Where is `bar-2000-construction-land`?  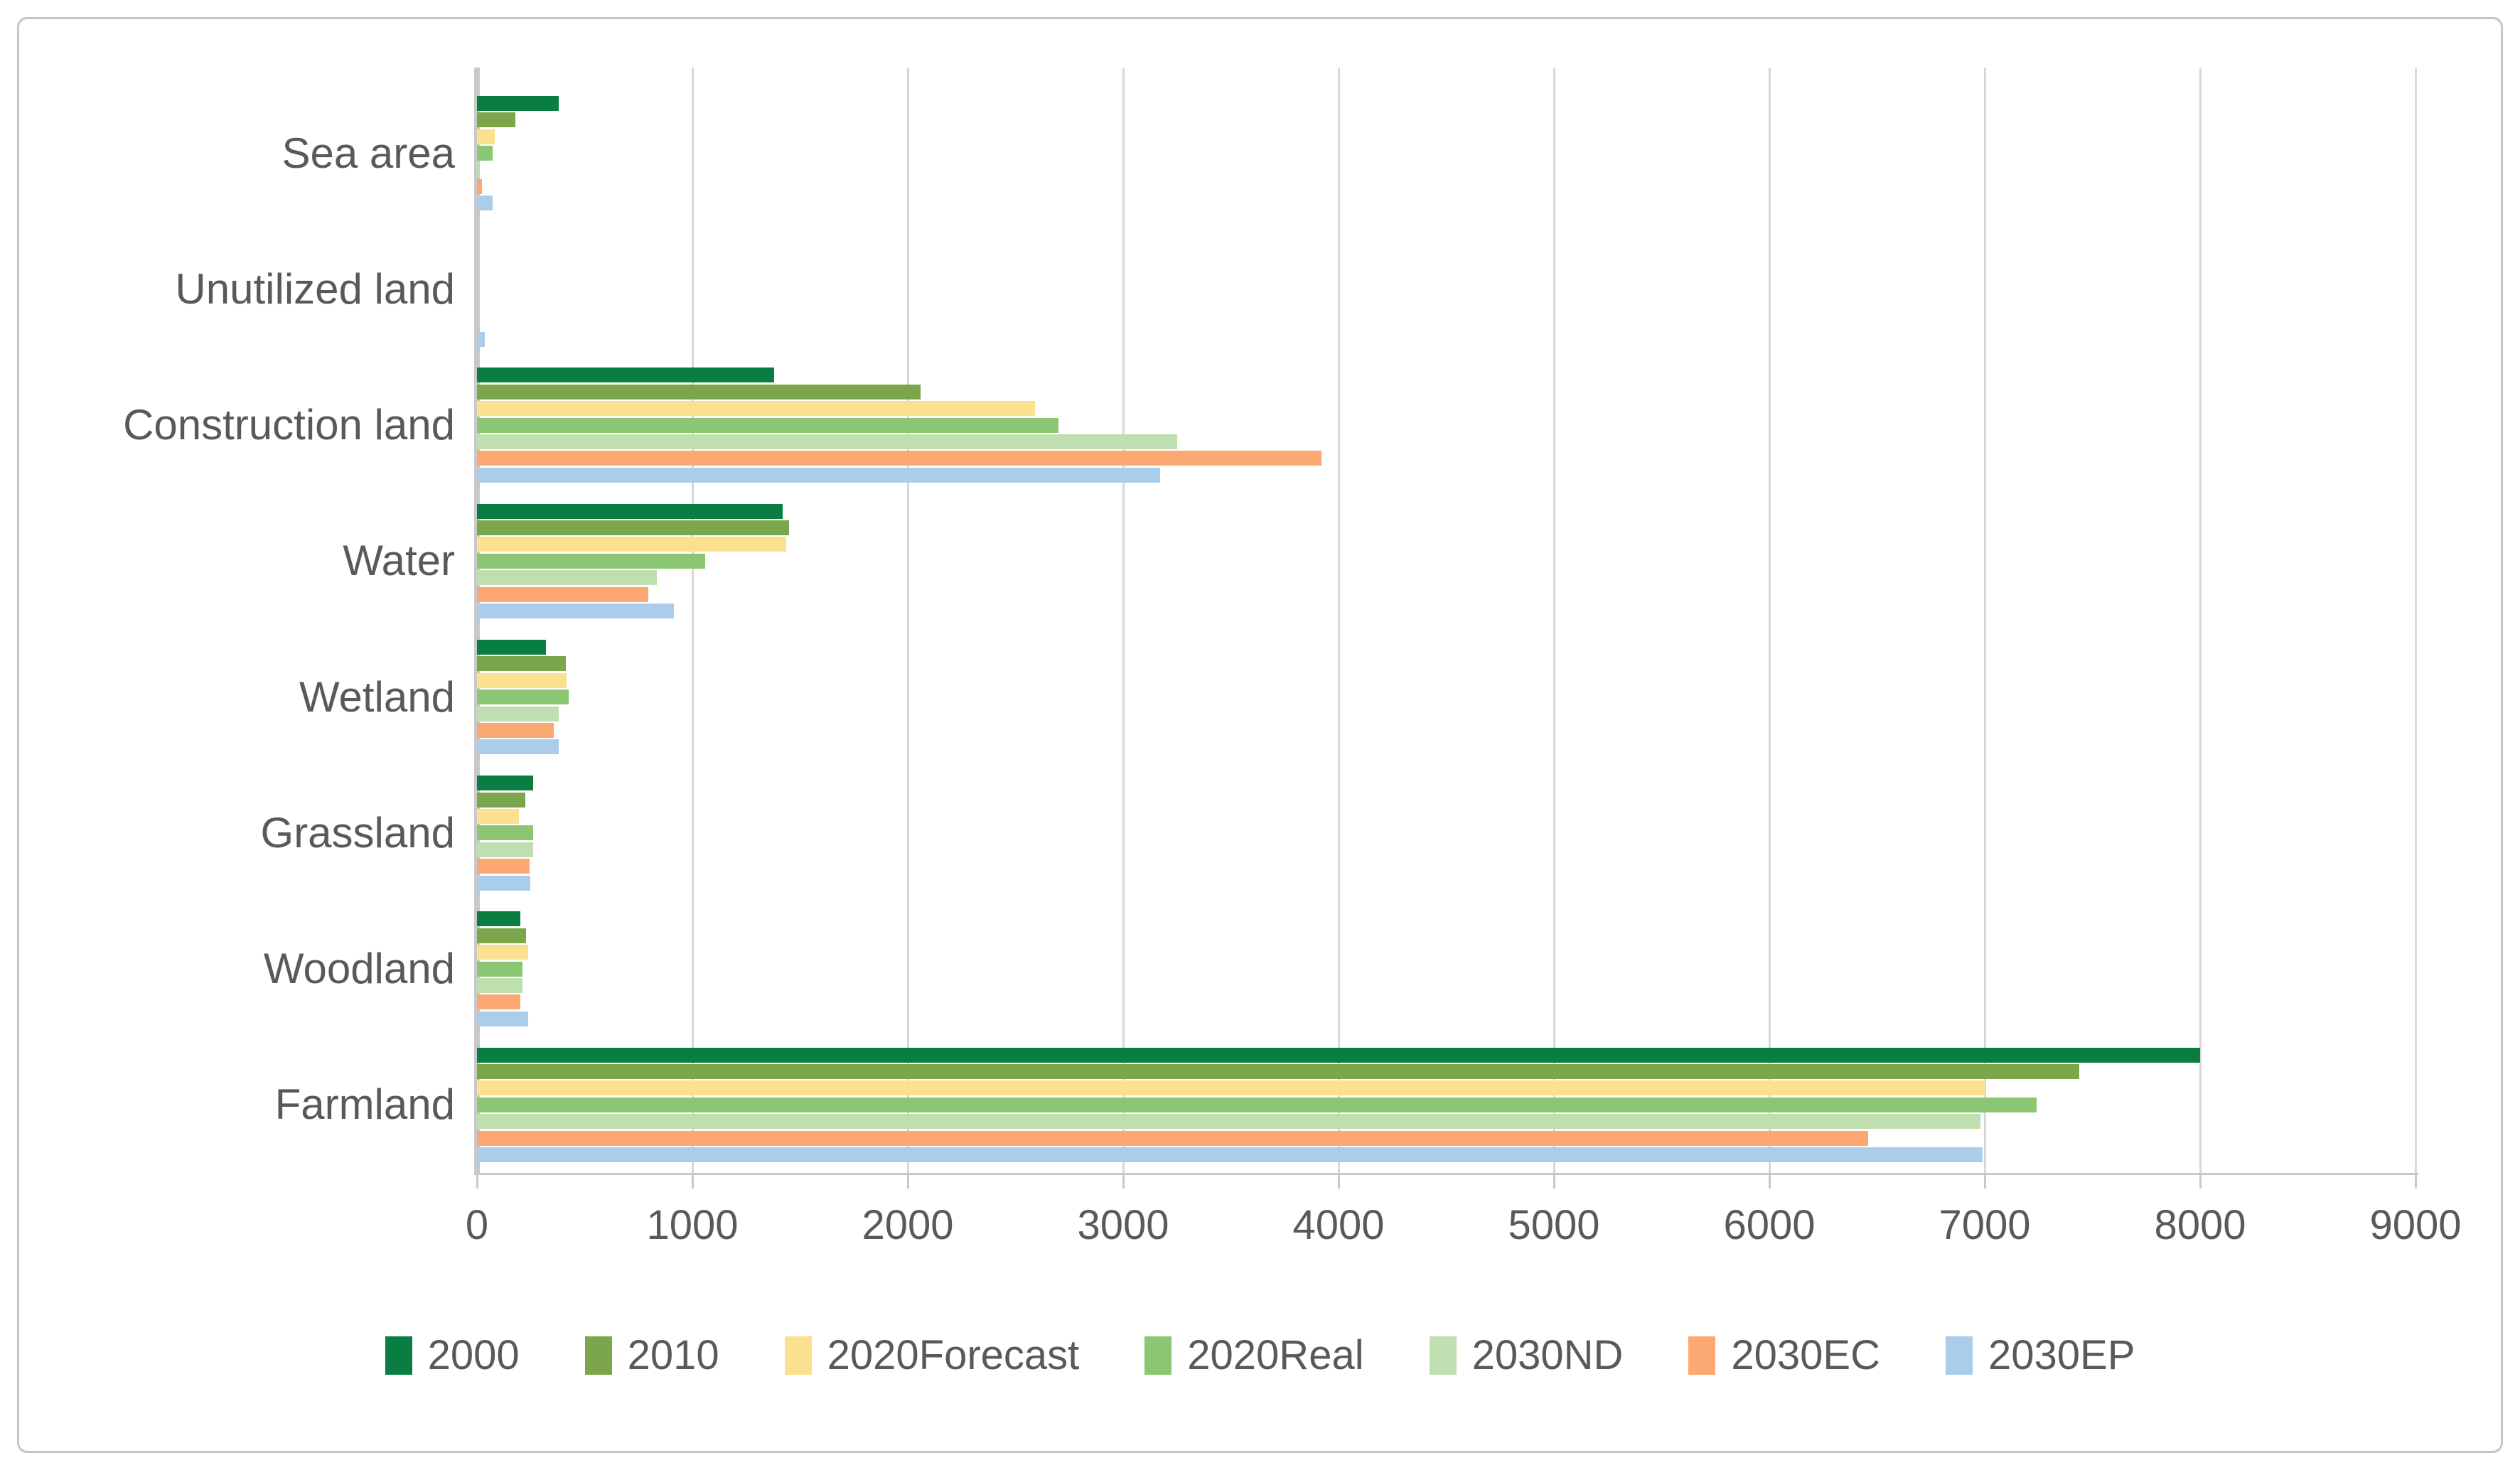 bar-2000-construction-land is located at coordinates (626, 375).